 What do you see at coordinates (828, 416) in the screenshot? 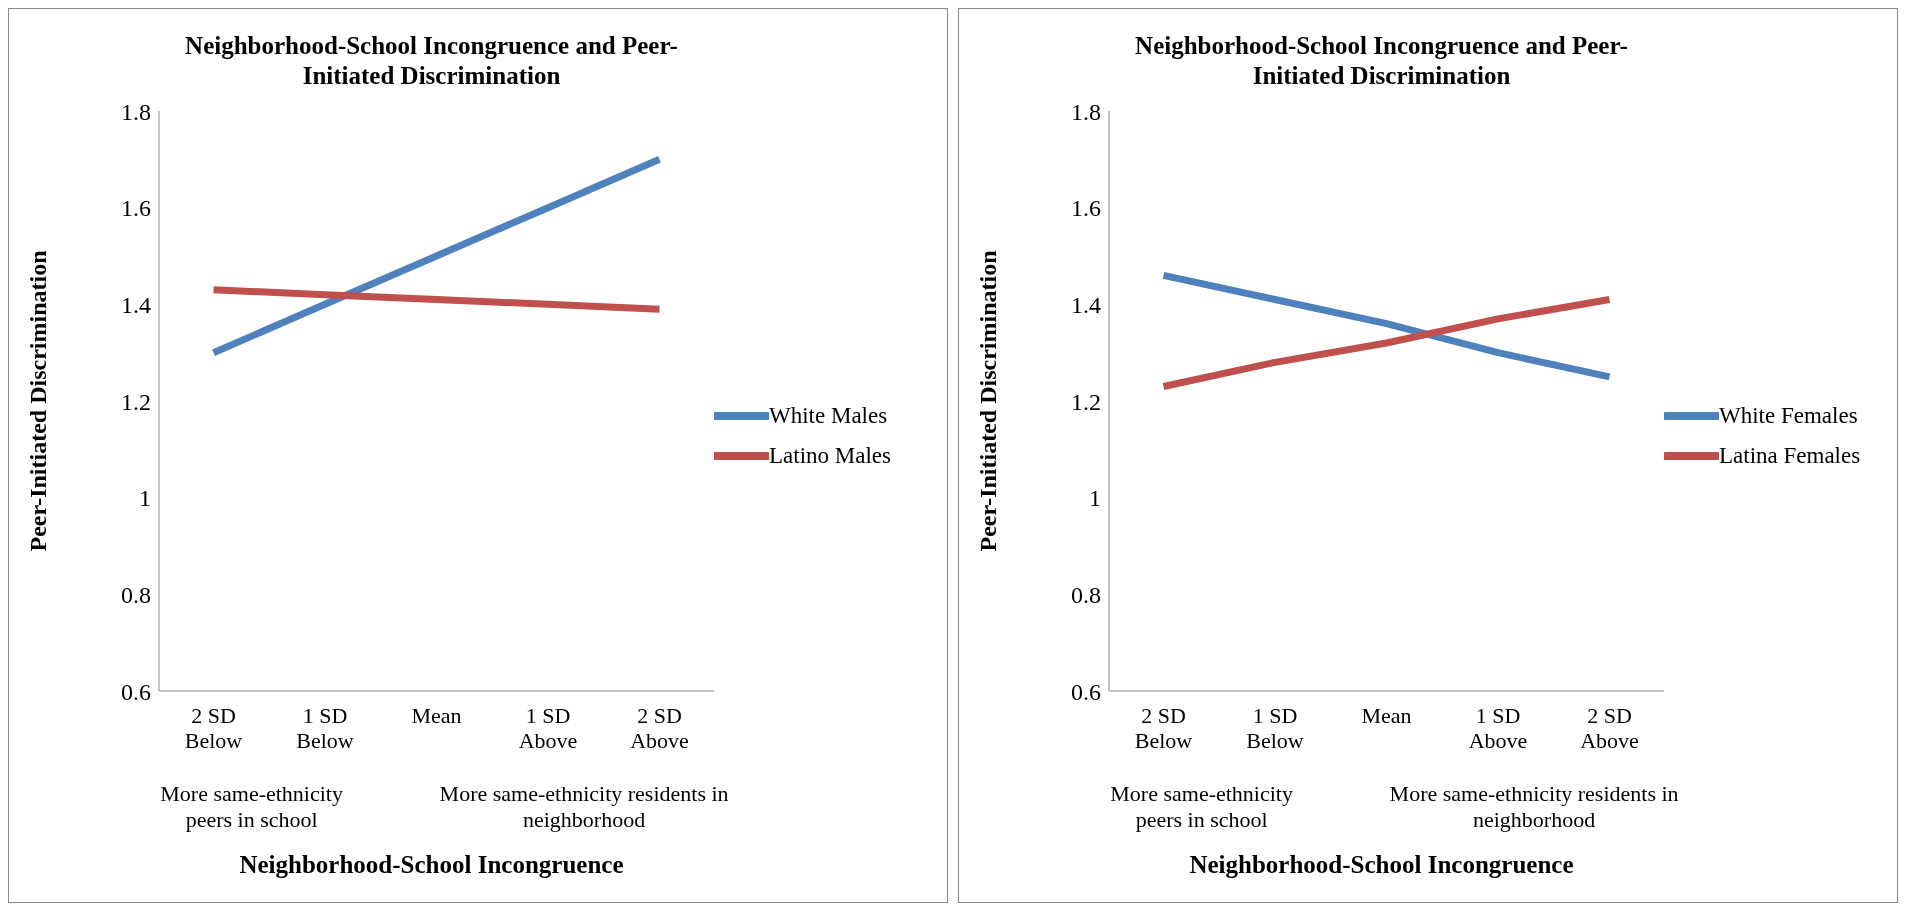
I see `legend-label: White Males` at bounding box center [828, 416].